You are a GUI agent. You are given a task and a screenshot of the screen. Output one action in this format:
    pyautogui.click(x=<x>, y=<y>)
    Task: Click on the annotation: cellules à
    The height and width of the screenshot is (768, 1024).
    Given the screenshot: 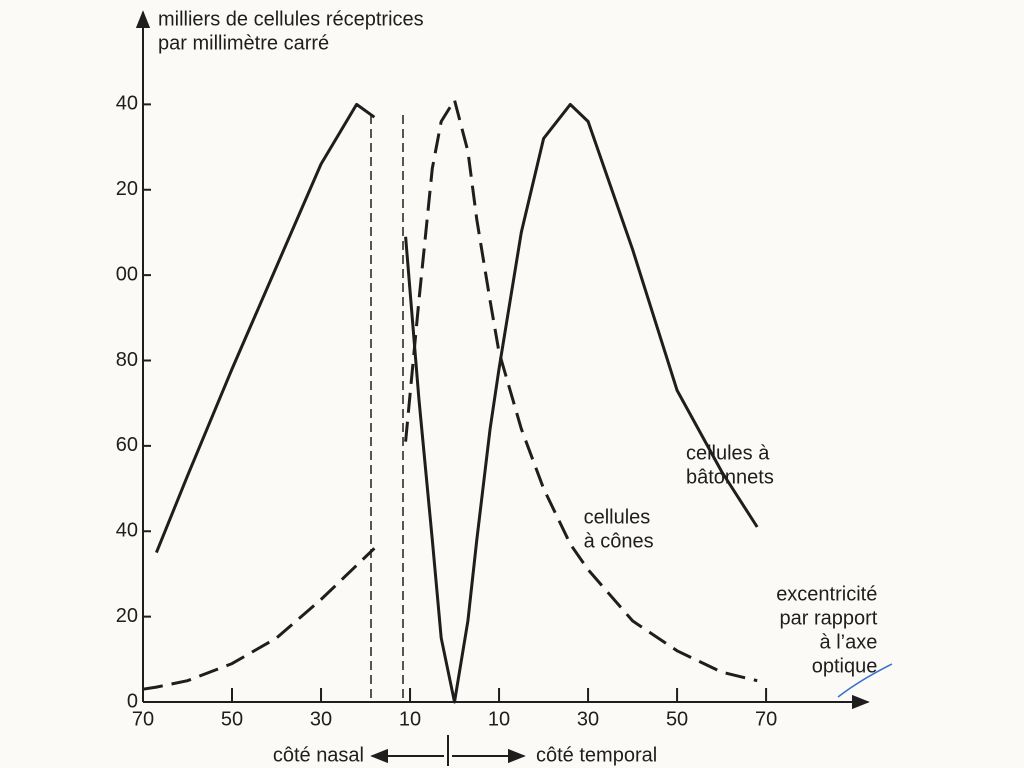 What is the action you would take?
    pyautogui.click(x=728, y=454)
    